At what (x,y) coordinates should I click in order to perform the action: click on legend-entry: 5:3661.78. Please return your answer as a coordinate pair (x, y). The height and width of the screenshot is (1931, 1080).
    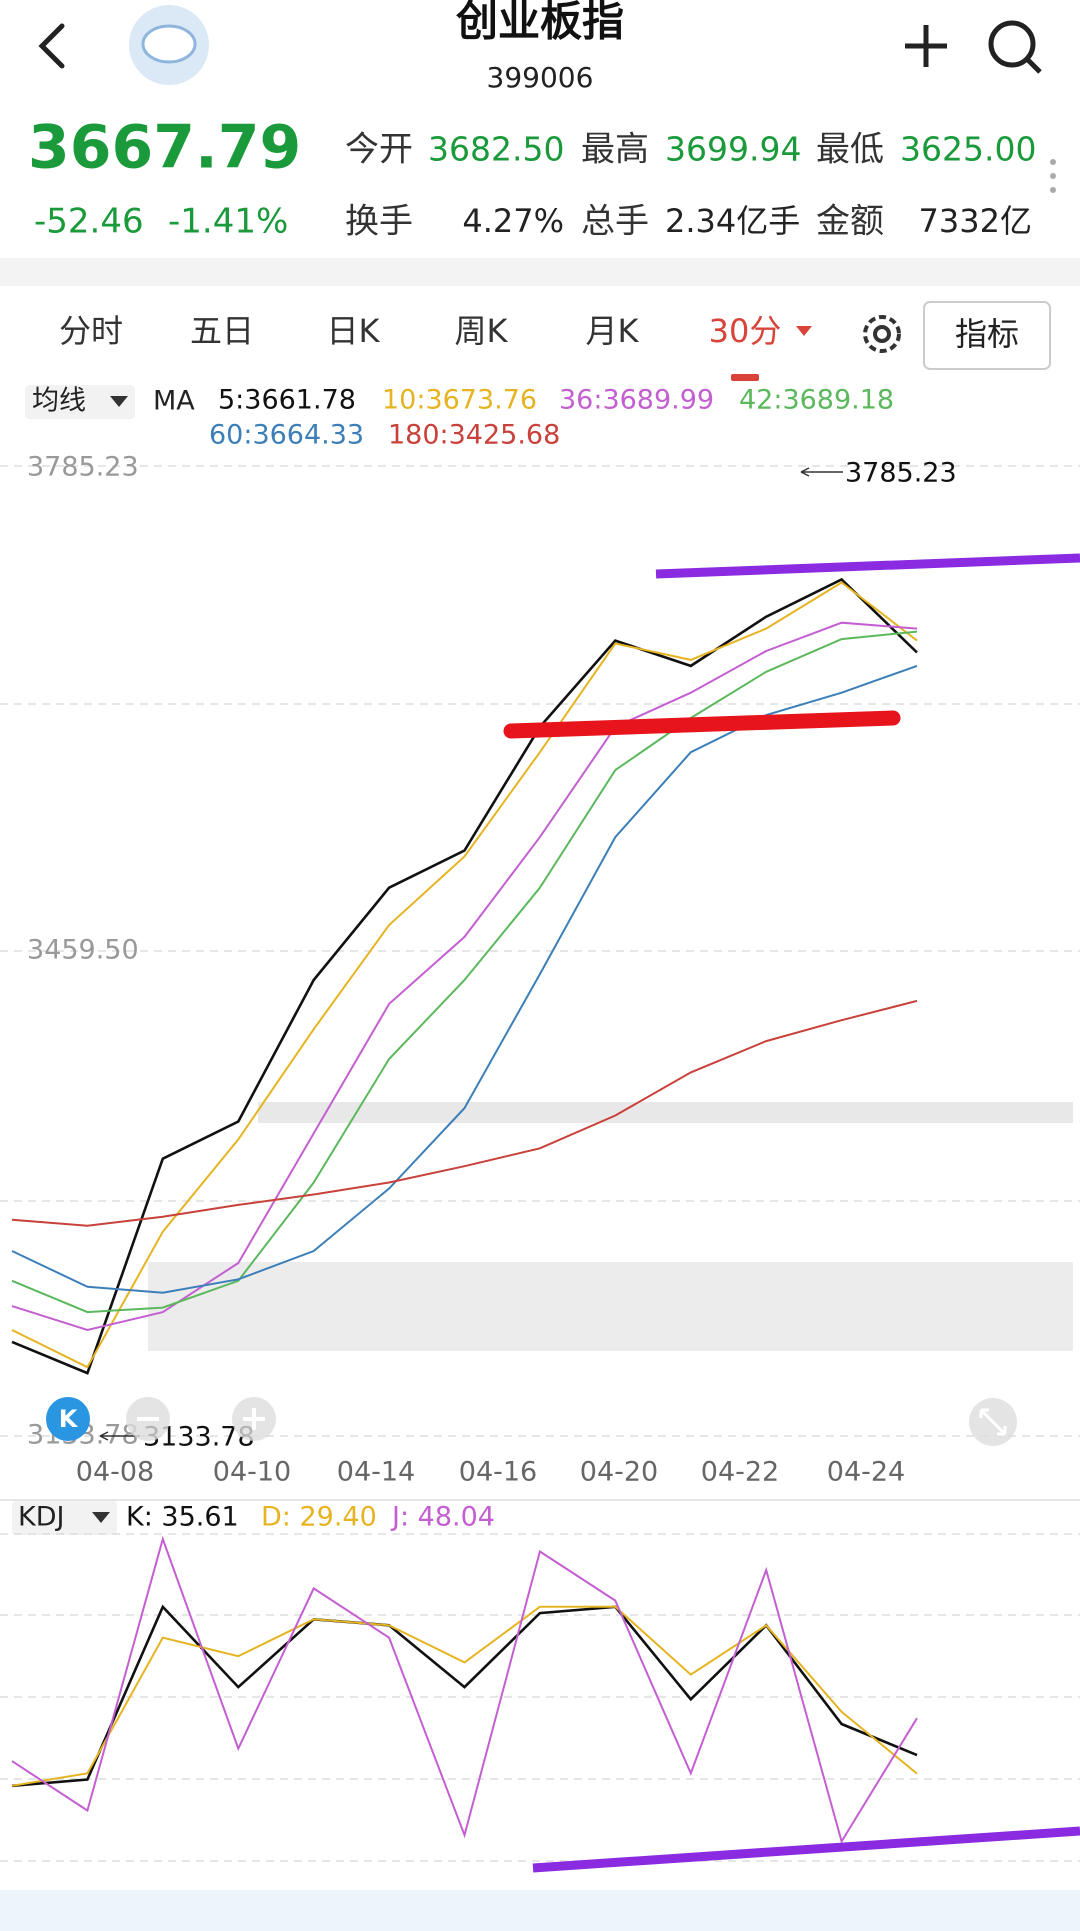
    Looking at the image, I should click on (287, 400).